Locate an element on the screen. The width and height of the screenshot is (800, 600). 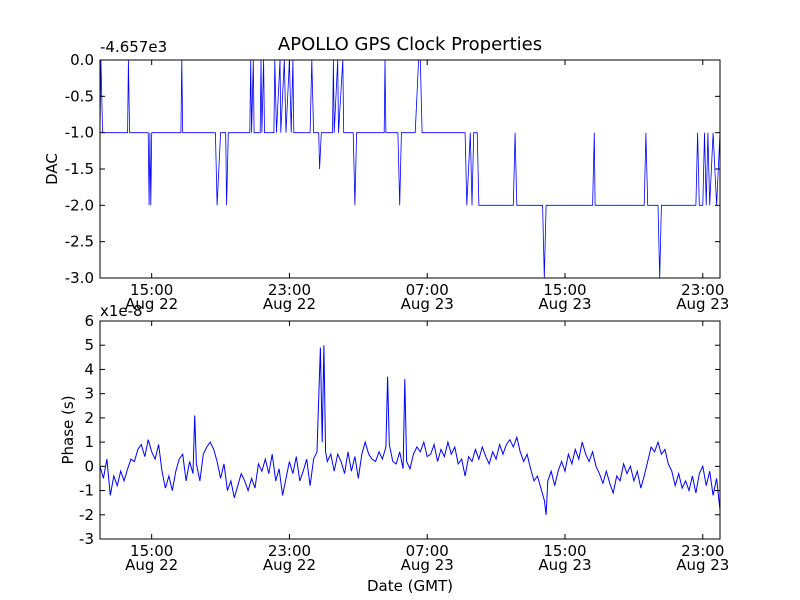
phase-y-tick-label: 2 is located at coordinates (89, 418).